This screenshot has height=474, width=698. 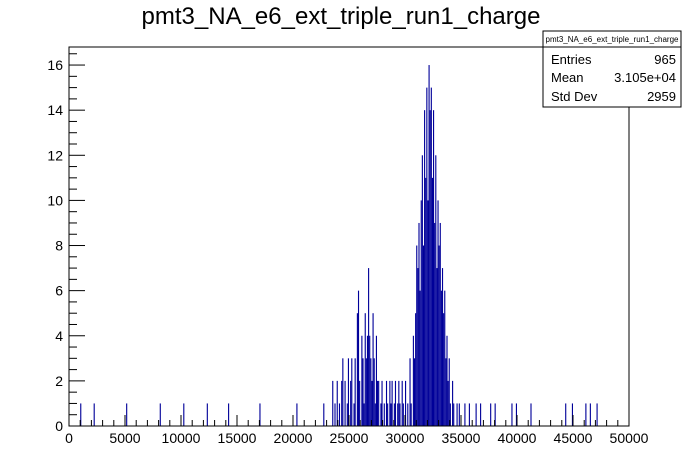 I want to click on y-tick-label: 12, so click(x=55, y=155).